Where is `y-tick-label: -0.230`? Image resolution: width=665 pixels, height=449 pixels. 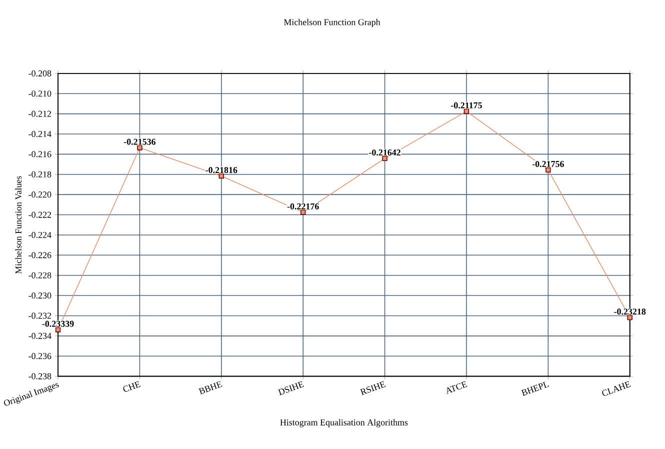 y-tick-label: -0.230 is located at coordinates (40, 295).